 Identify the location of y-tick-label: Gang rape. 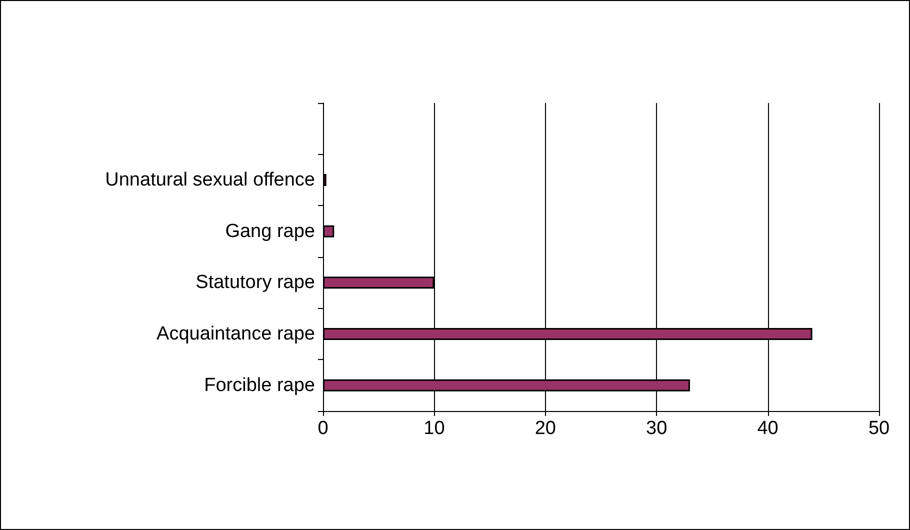
(270, 231).